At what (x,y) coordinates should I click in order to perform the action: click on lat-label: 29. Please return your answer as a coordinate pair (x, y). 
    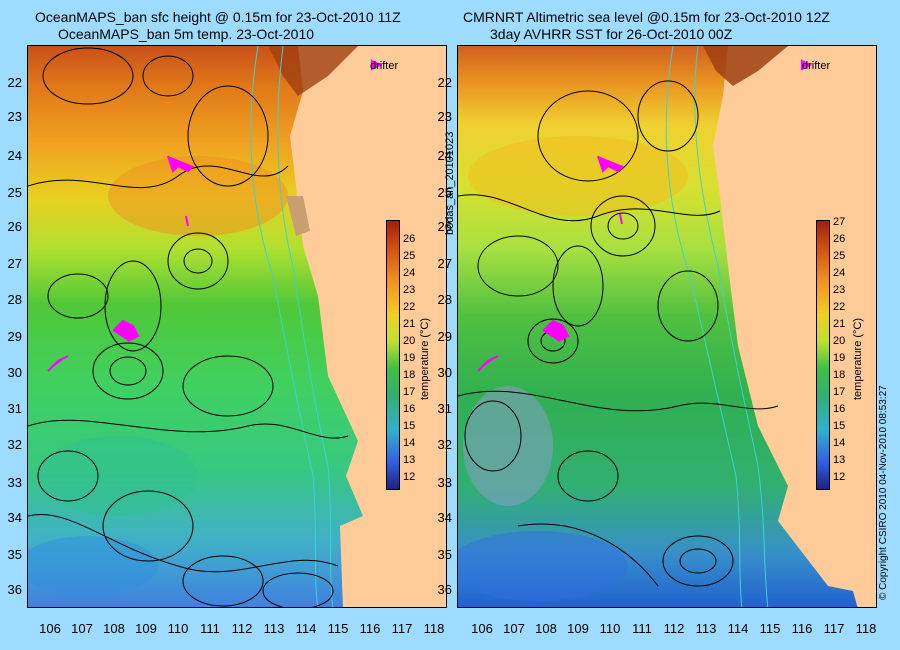
    Looking at the image, I should click on (14, 336).